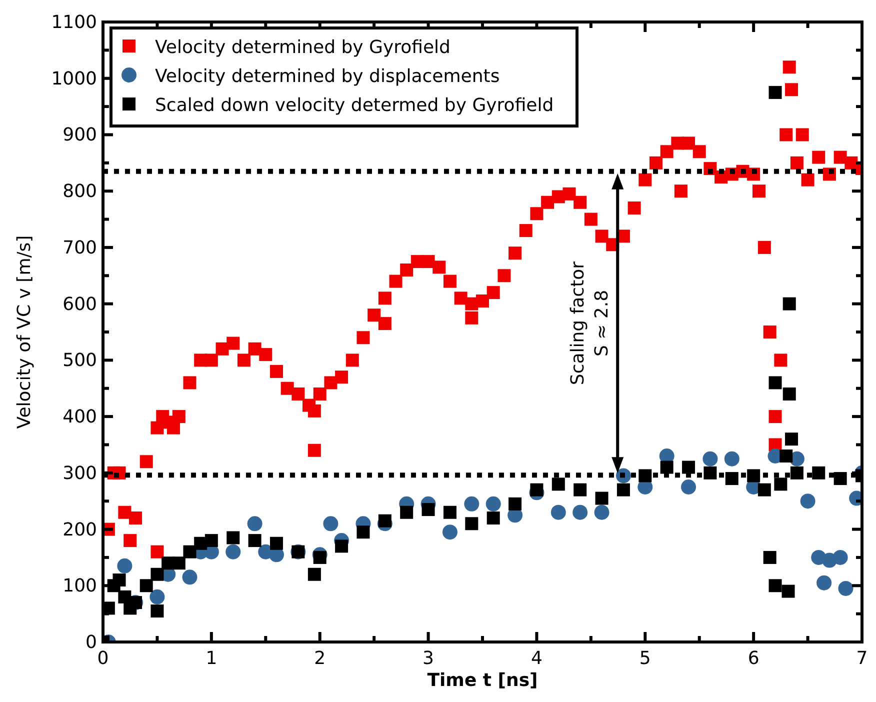 The height and width of the screenshot is (702, 876). What do you see at coordinates (74, 22) in the screenshot?
I see `y-tick-label: 1100` at bounding box center [74, 22].